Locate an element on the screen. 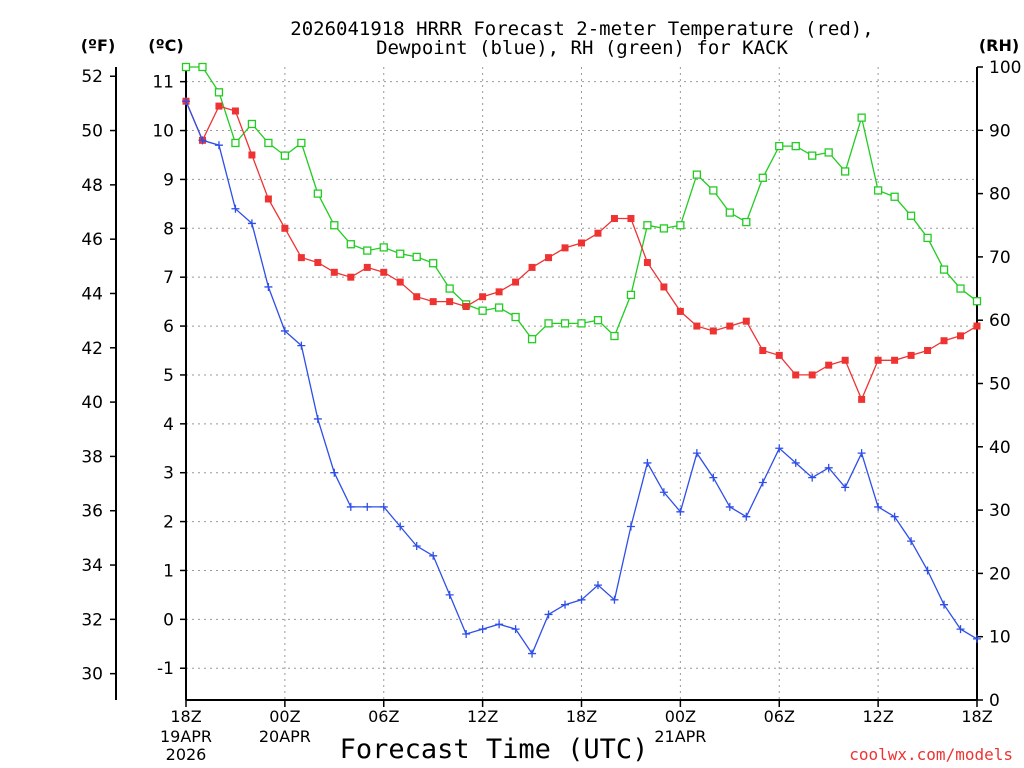 The height and width of the screenshot is (768, 1024). source-credit: coolwx.com/models is located at coordinates (931, 754).